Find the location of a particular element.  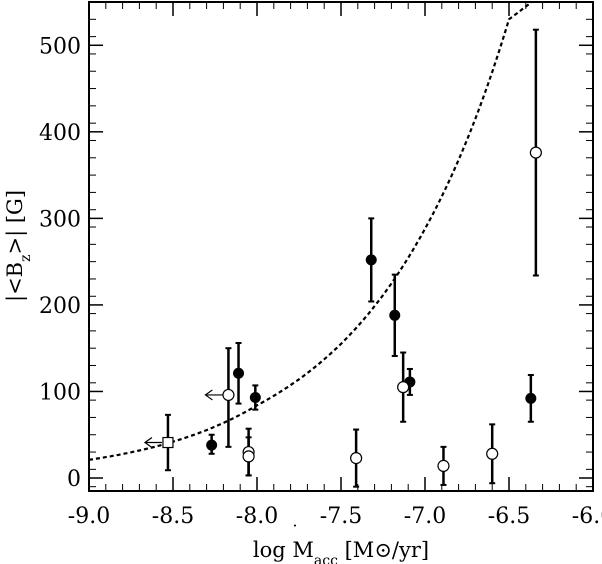

y-tick-label: 300 is located at coordinates (60, 219).